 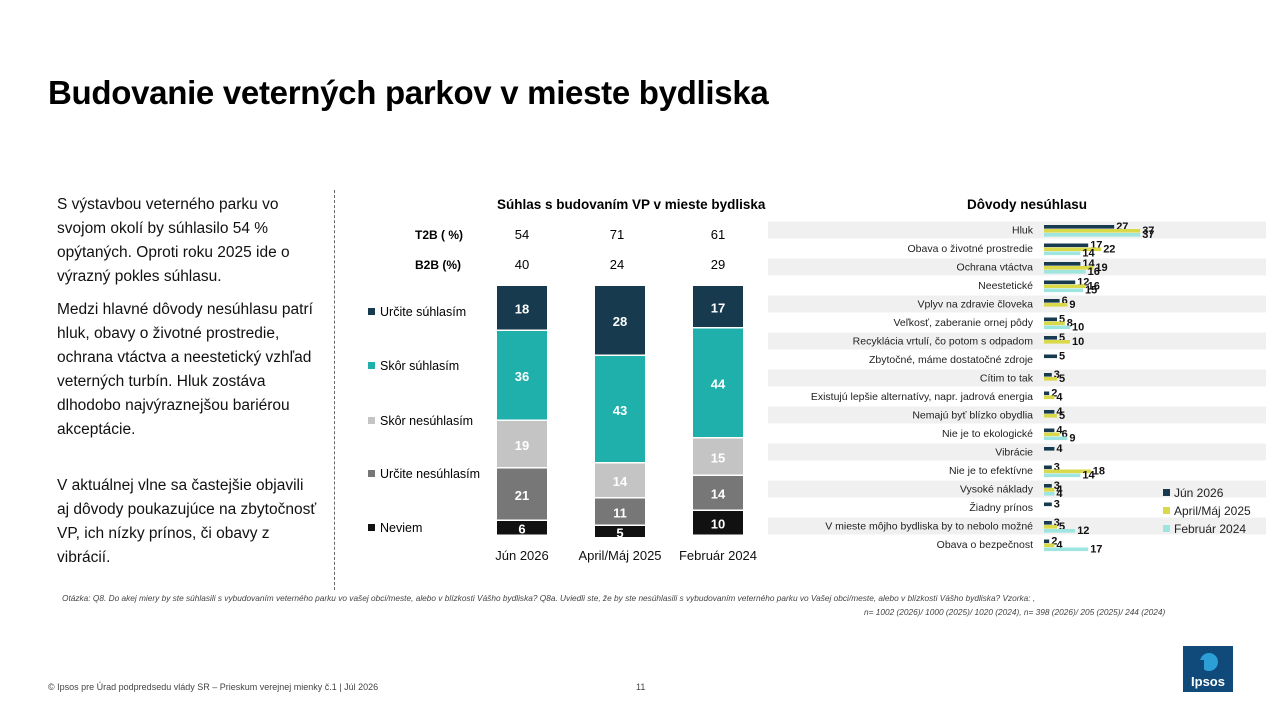 I want to click on reason-label: Nie je to ekologické, so click(x=987, y=434).